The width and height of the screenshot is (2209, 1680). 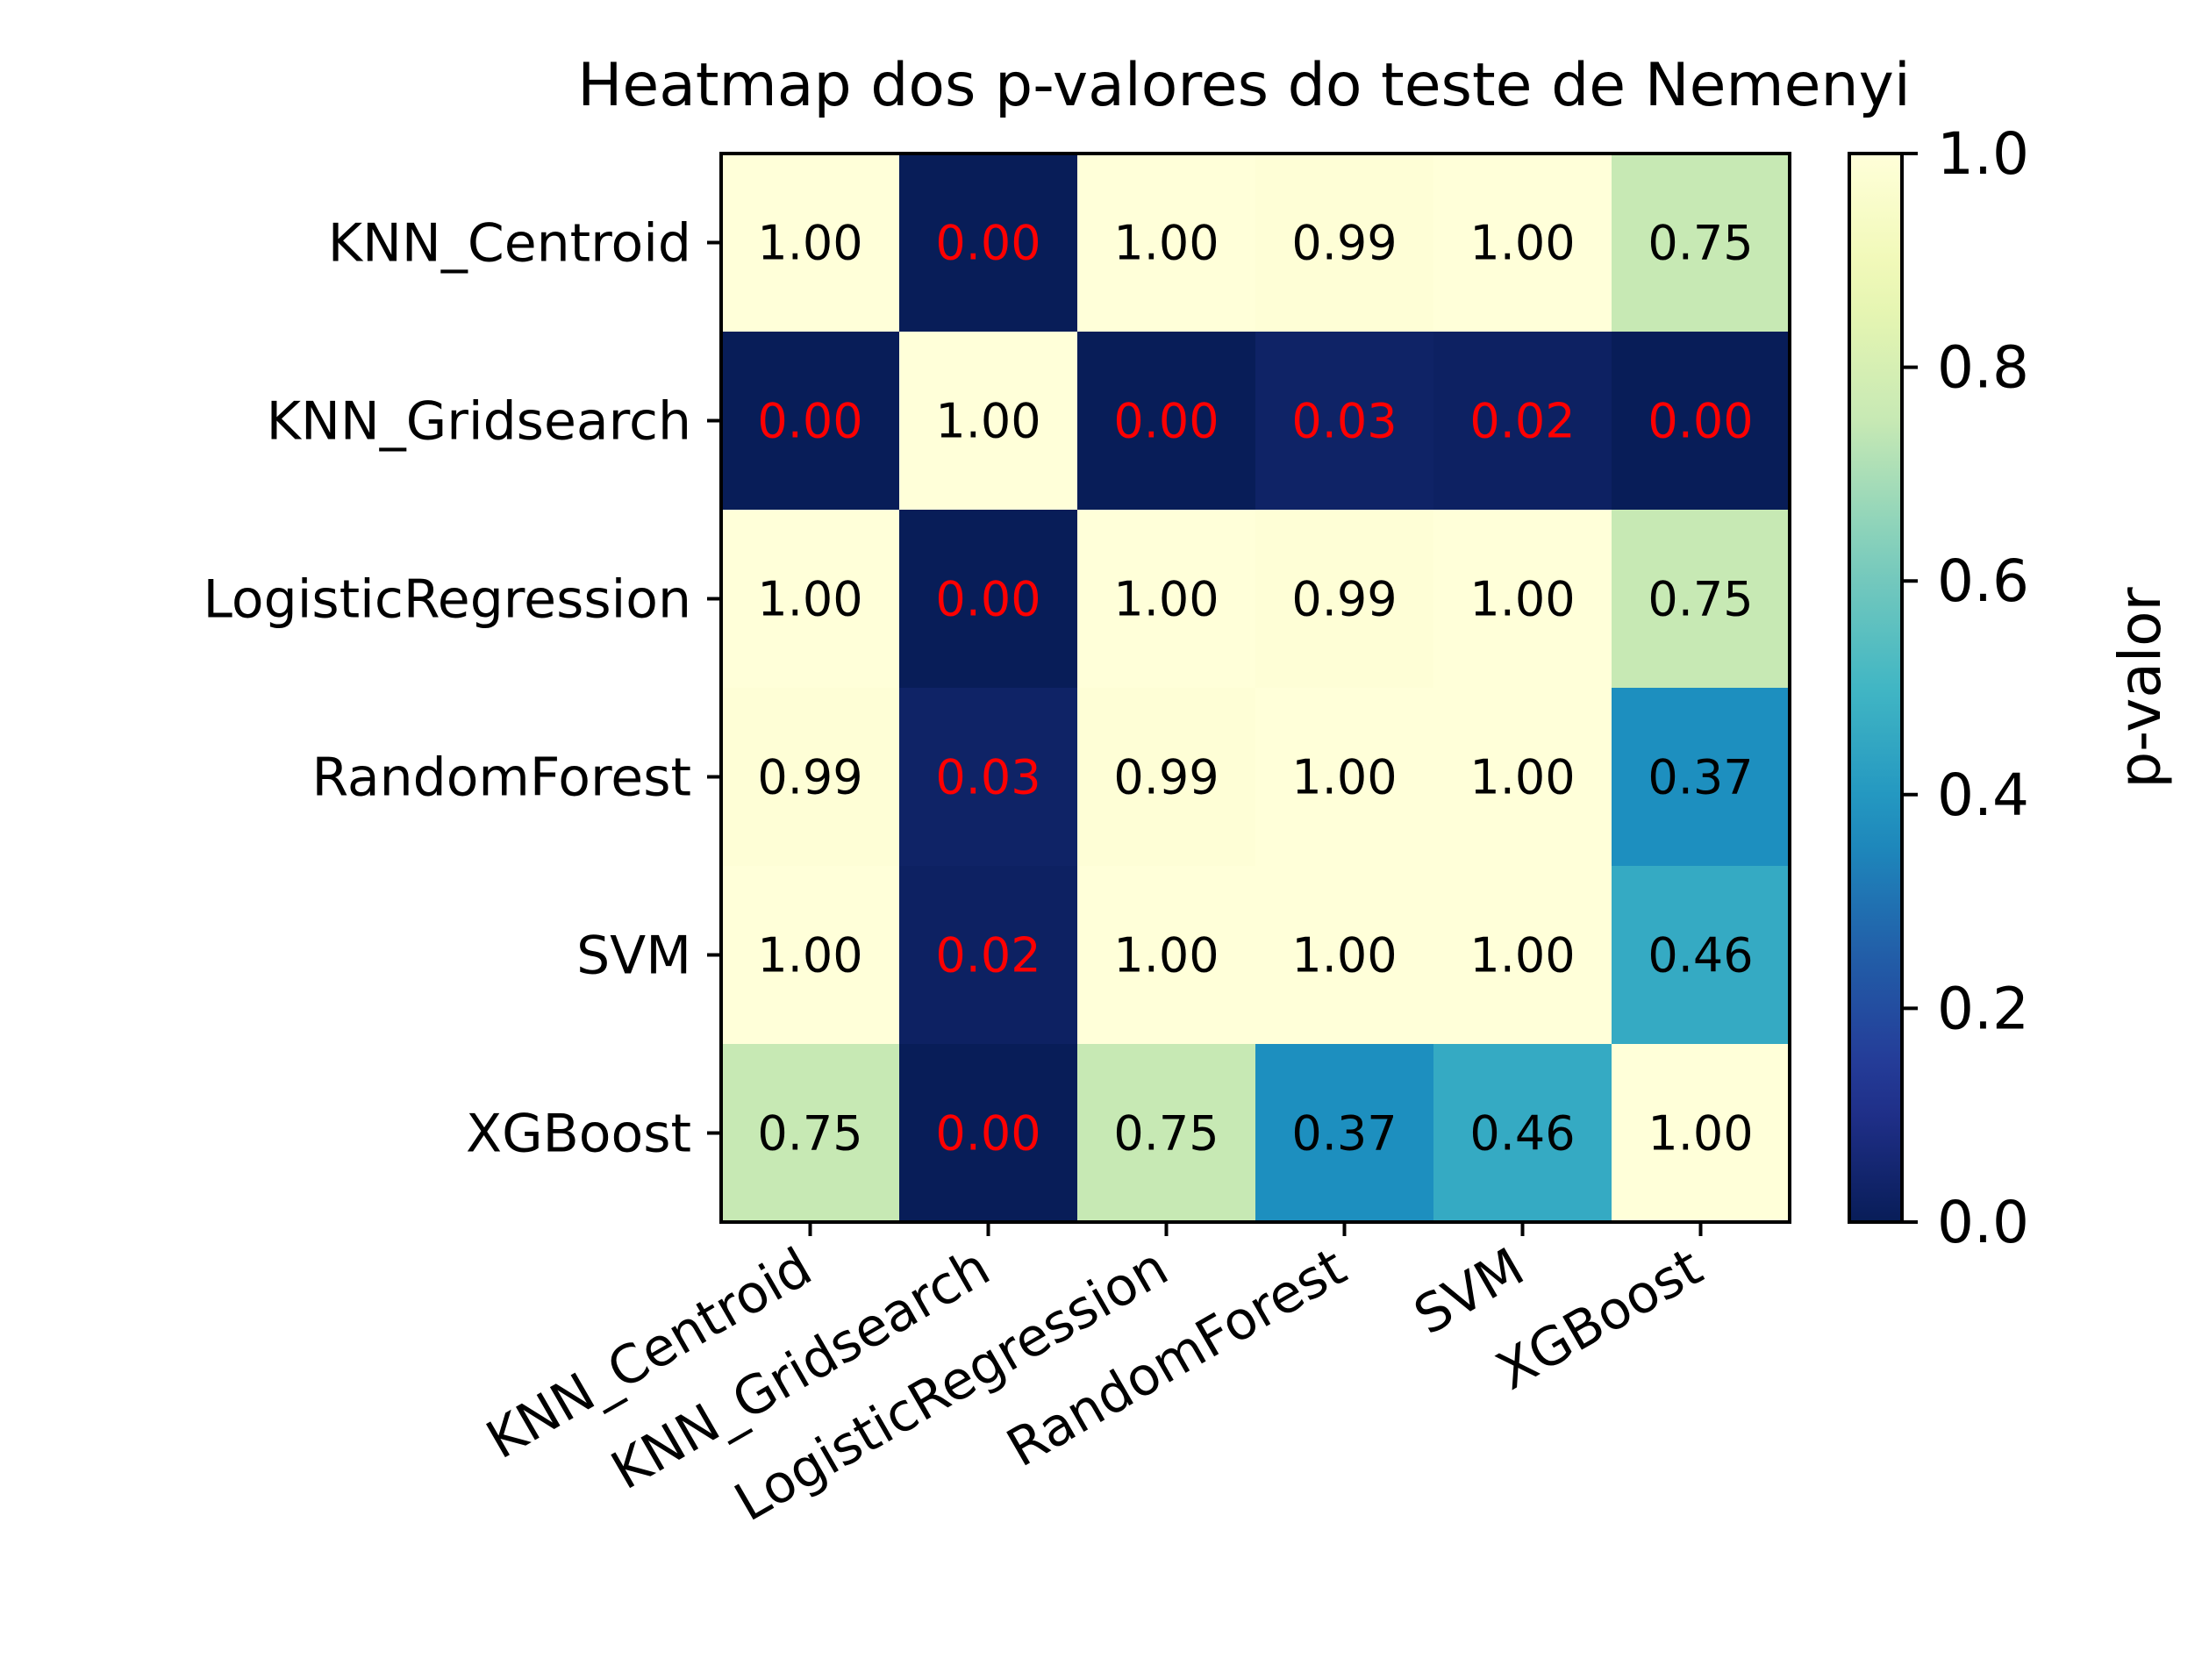 What do you see at coordinates (479, 422) in the screenshot?
I see `y-tick-label: KNN_Gridsearch` at bounding box center [479, 422].